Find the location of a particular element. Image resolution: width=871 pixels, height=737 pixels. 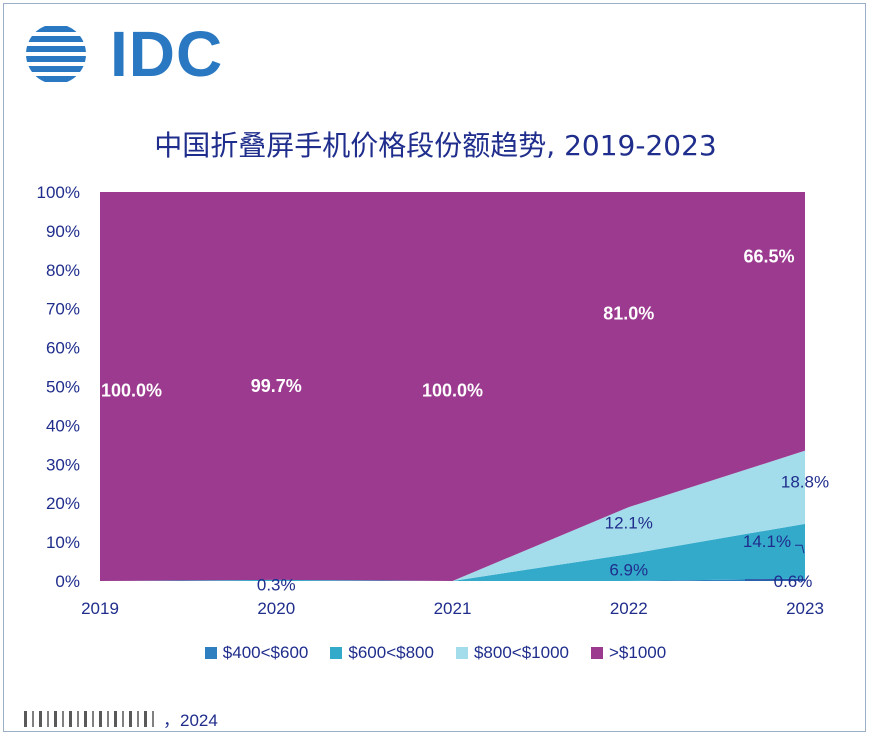

y-tick-label: 0% is located at coordinates (67, 581).